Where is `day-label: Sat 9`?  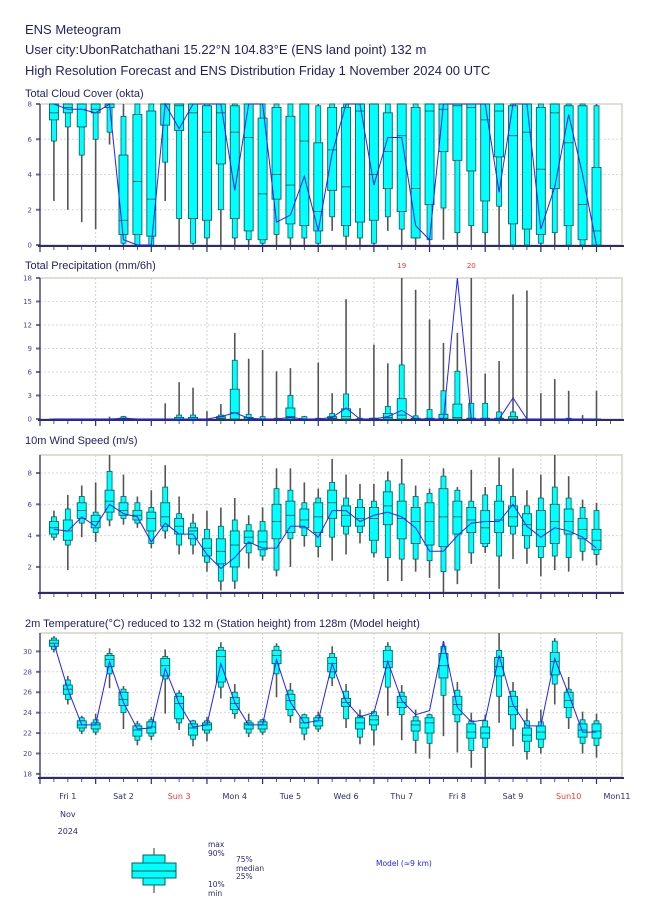 day-label: Sat 9 is located at coordinates (513, 796).